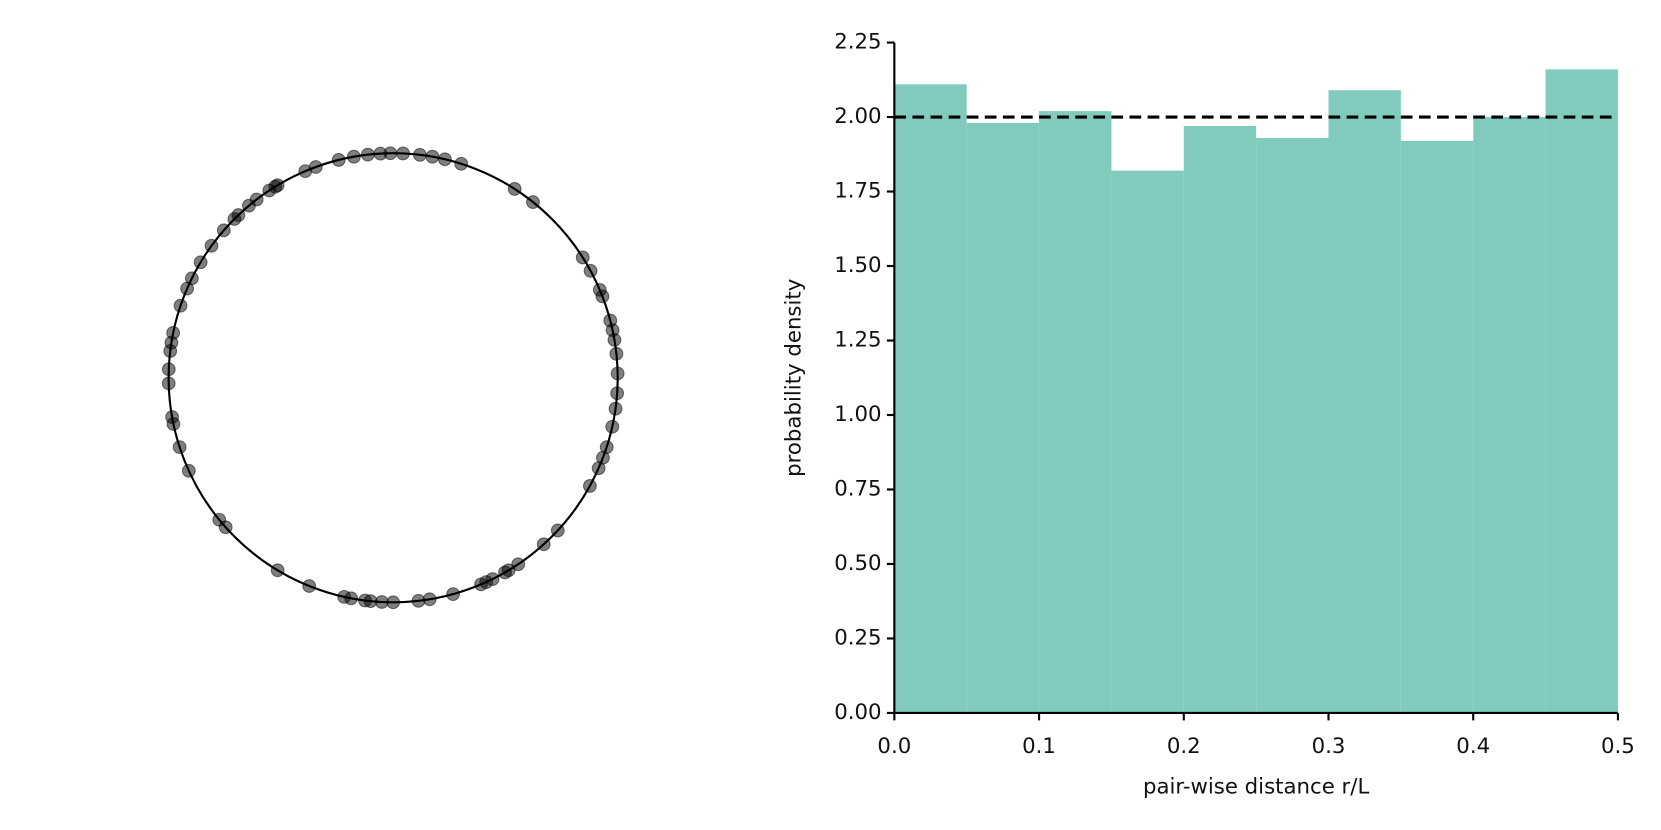 This screenshot has width=1661, height=830. I want to click on x-tick-label: 0.0, so click(894, 746).